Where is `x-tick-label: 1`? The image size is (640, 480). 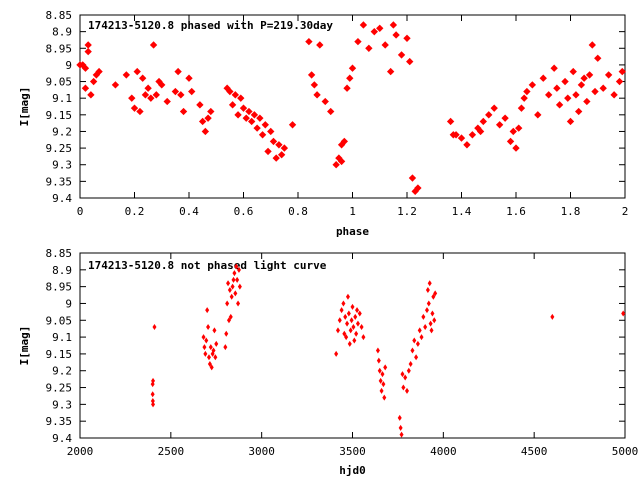 x-tick-label: 1 is located at coordinates (352, 211).